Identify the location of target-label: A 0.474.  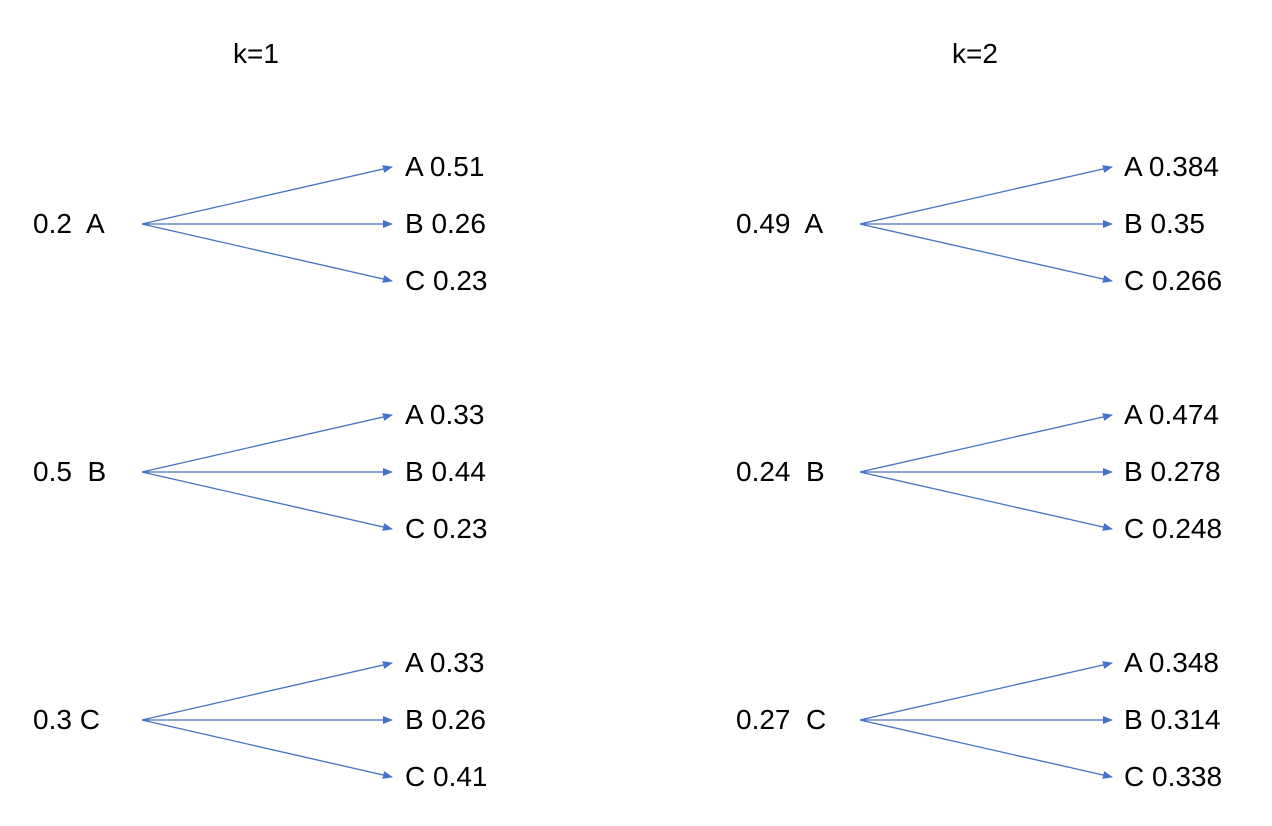
(1171, 414).